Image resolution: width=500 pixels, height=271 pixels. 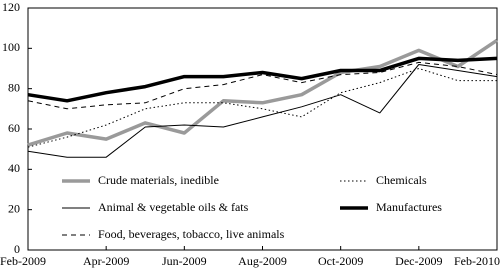 I want to click on legend-label: Chemicals, so click(x=401, y=180).